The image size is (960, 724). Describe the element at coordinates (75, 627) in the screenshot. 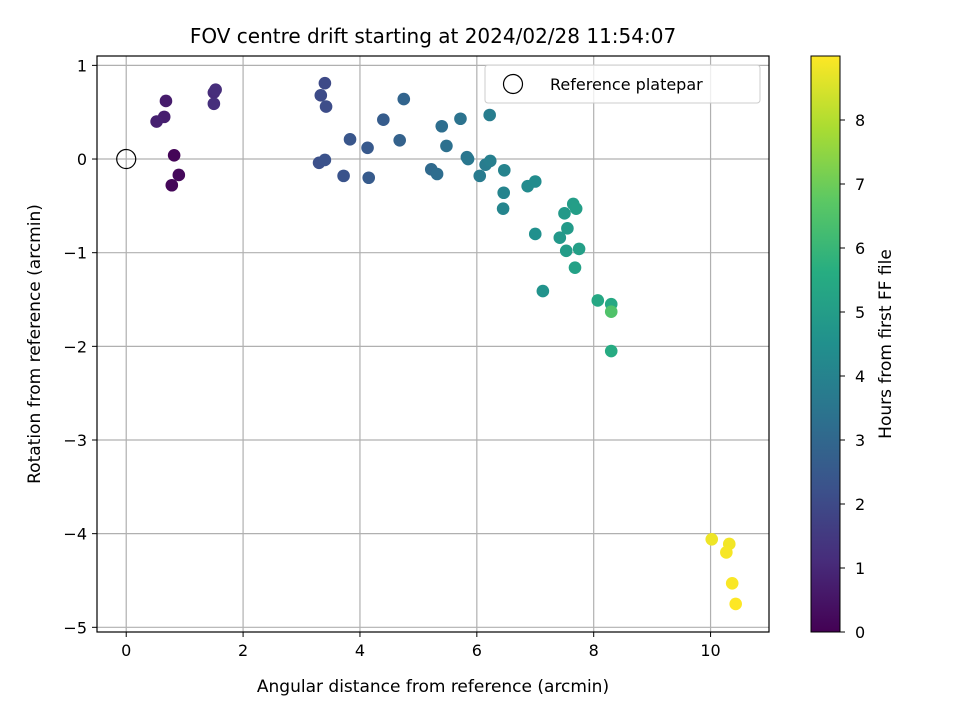

I see `y-tick-label: −5` at that location.